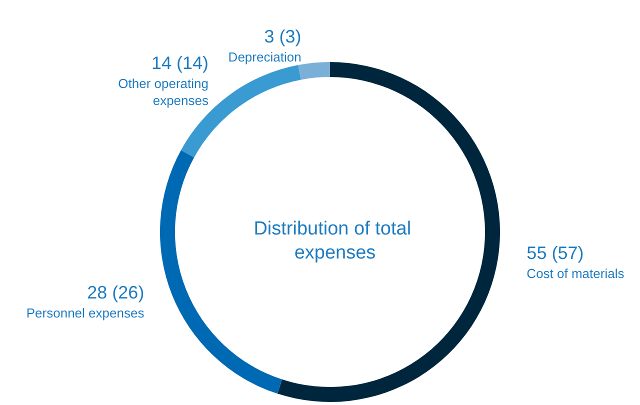 The width and height of the screenshot is (640, 405). What do you see at coordinates (85, 313) in the screenshot?
I see `slice-label: Personnel expenses` at bounding box center [85, 313].